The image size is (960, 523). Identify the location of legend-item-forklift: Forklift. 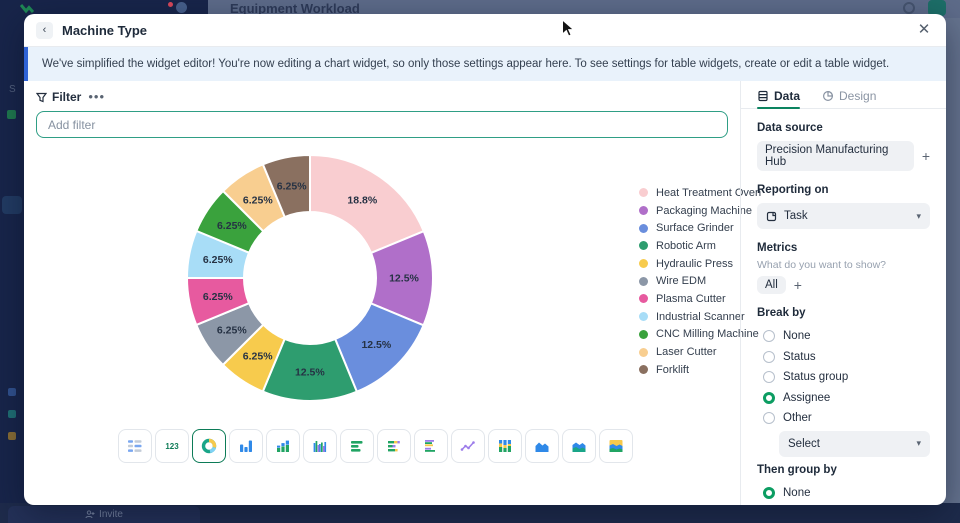
(700, 370).